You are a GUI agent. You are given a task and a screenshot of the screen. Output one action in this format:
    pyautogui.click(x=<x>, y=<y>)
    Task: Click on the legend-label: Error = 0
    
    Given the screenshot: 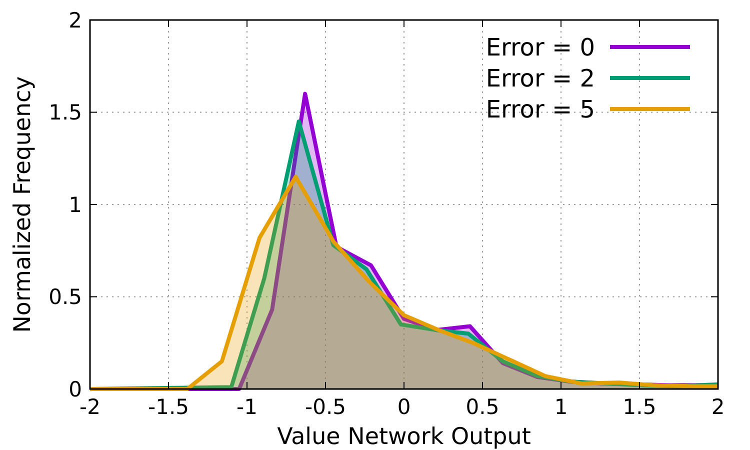 What is the action you would take?
    pyautogui.click(x=540, y=47)
    